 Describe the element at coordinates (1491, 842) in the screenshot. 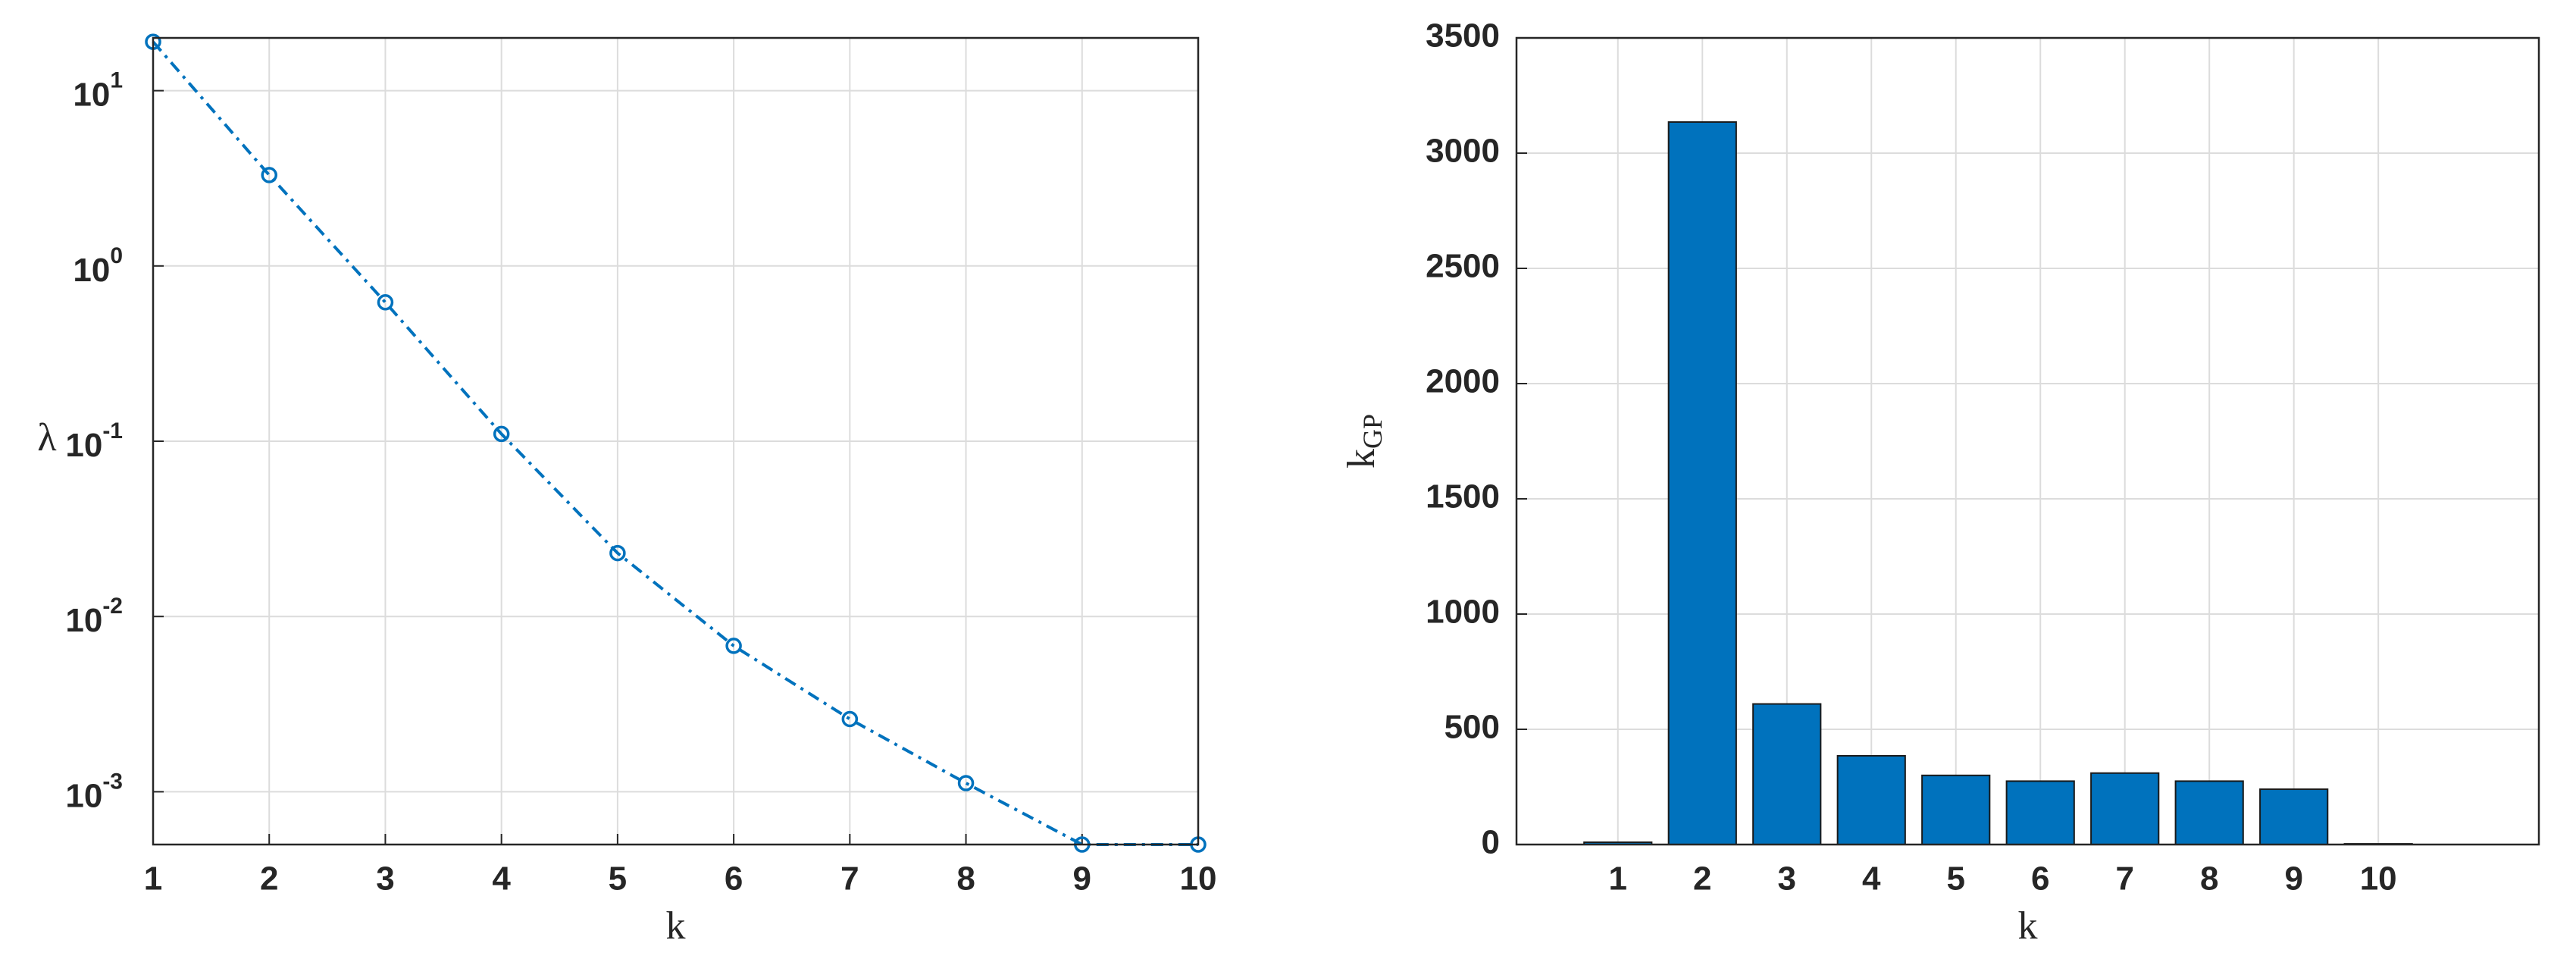

I see `y-tick-label: 0` at that location.